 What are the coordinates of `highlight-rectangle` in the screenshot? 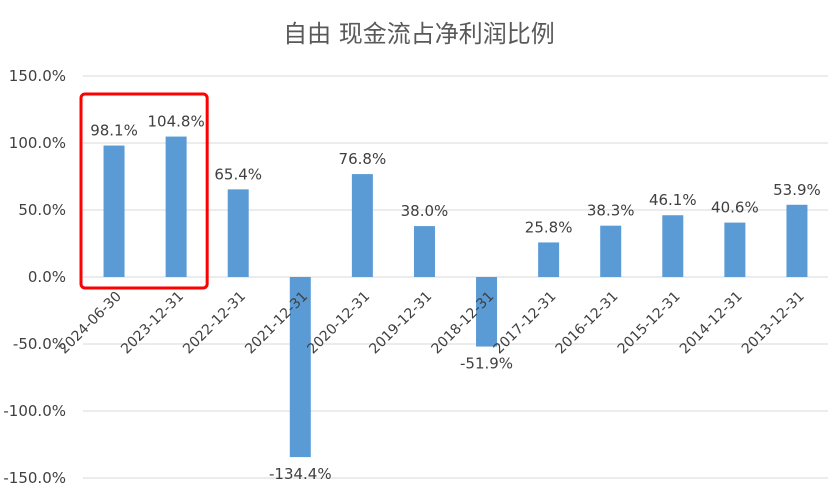 It's located at (144, 191).